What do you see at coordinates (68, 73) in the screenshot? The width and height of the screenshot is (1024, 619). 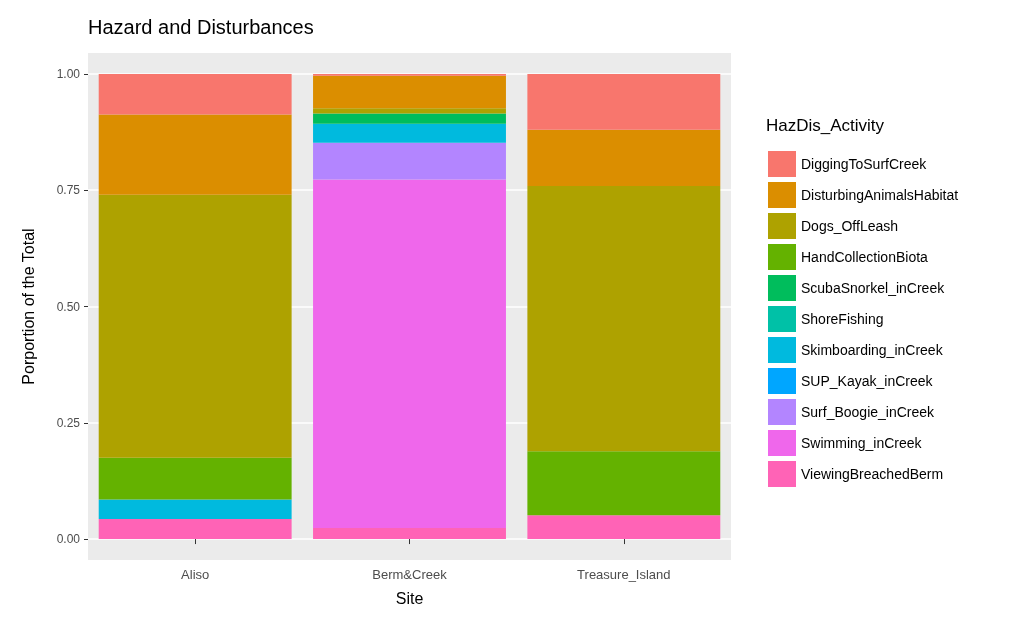 I see `y-tick-label: 1.00` at bounding box center [68, 73].